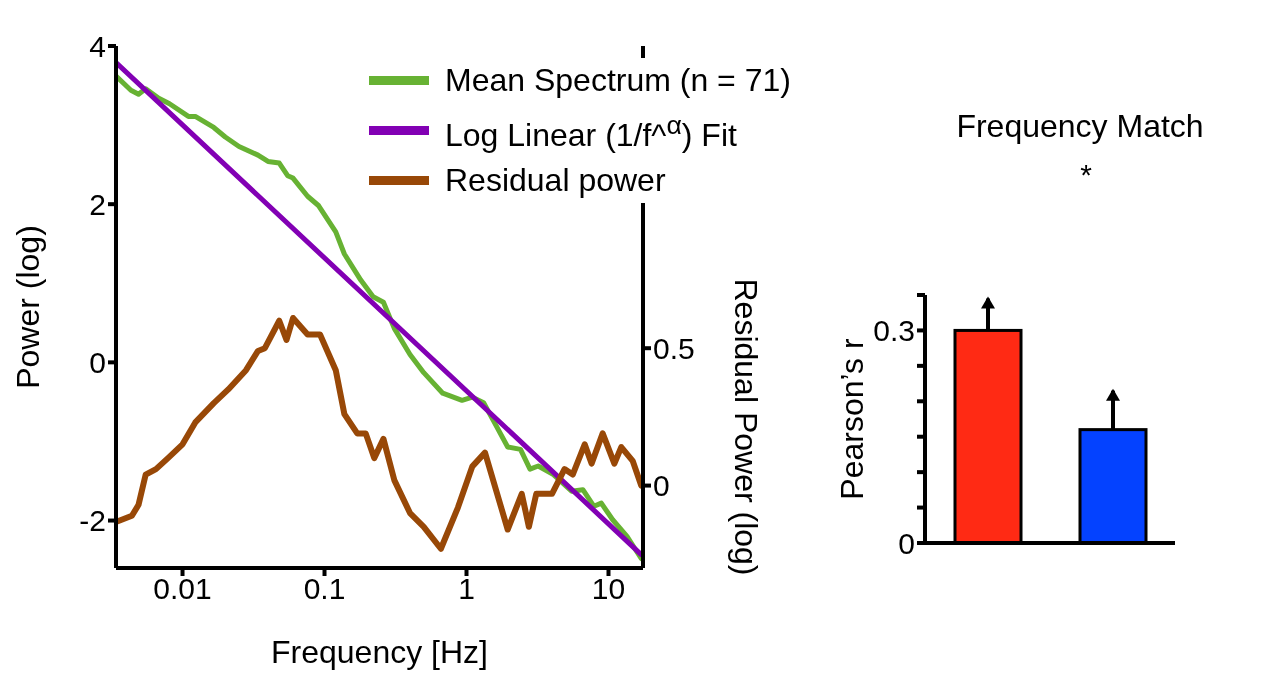 The height and width of the screenshot is (685, 1265). Describe the element at coordinates (555, 180) in the screenshot. I see `legend-label: Residual power` at that location.